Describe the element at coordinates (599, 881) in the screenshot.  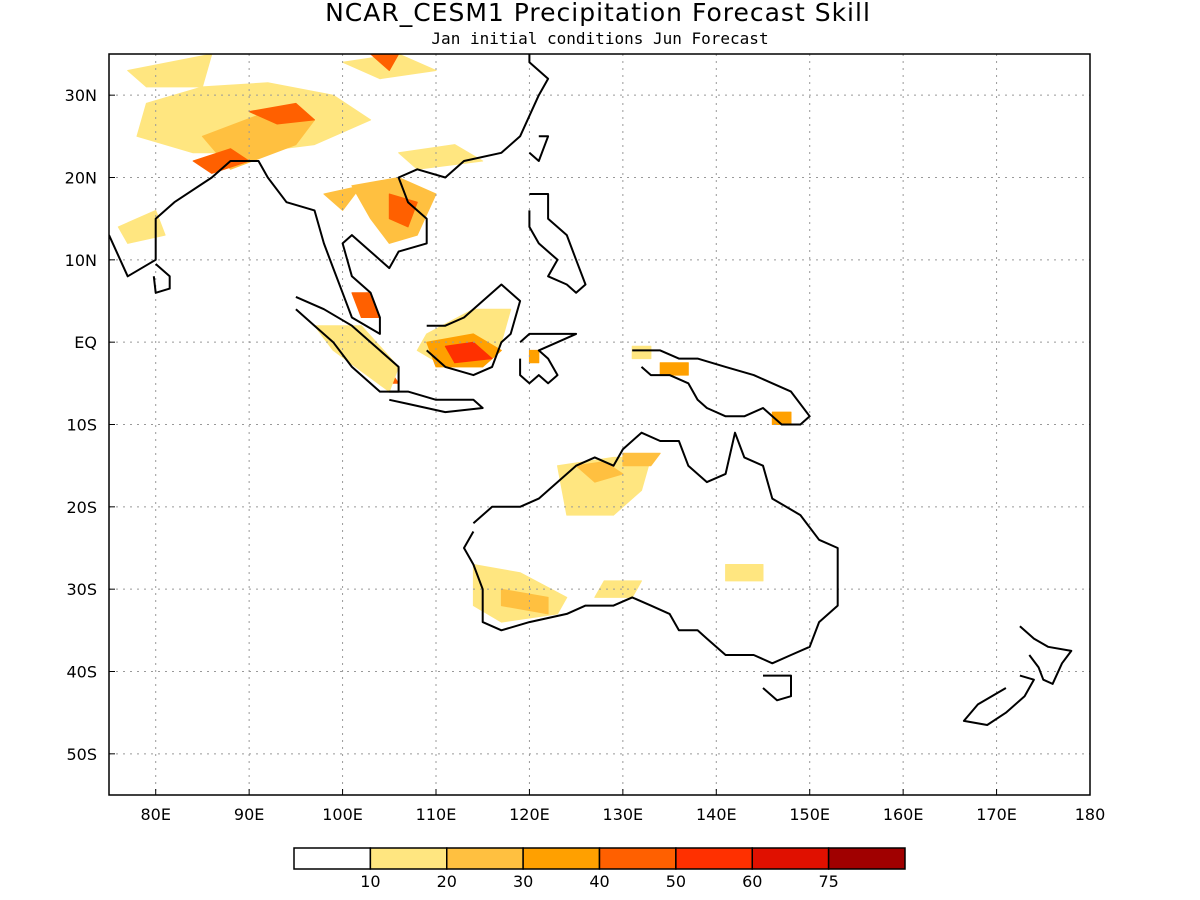
I see `colorbar-label: 40` at that location.